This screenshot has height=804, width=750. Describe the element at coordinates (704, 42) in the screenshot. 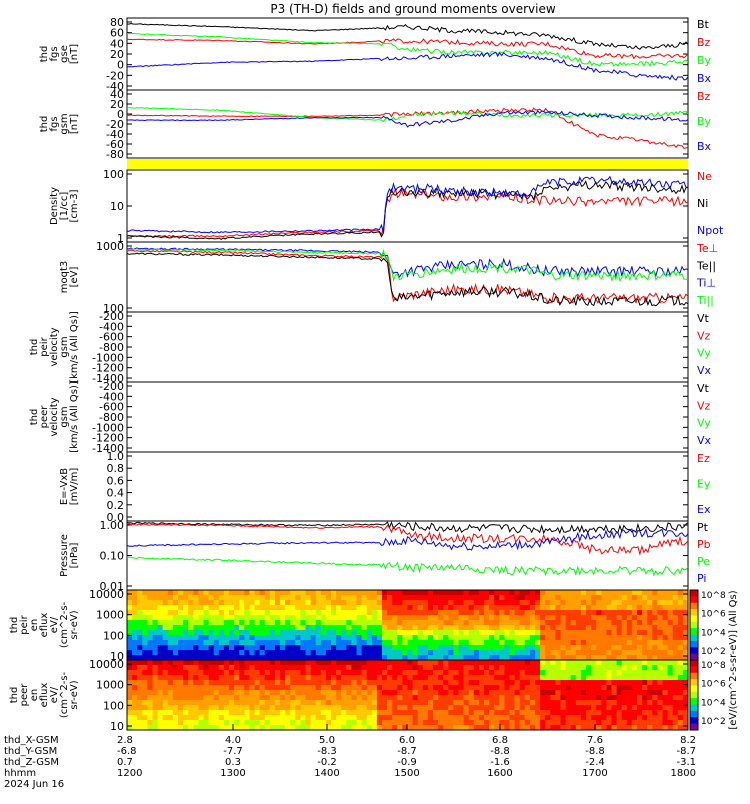

I see `legend-Bz: Bz` at that location.